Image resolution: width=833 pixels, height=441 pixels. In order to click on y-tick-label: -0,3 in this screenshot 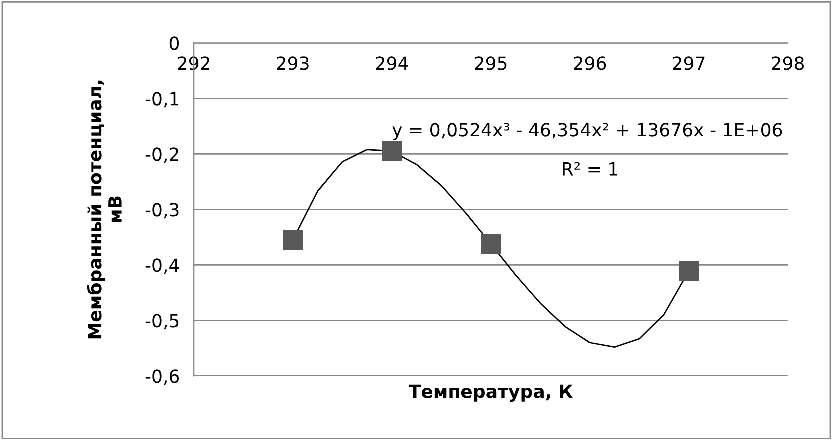, I will do `click(162, 211)`.